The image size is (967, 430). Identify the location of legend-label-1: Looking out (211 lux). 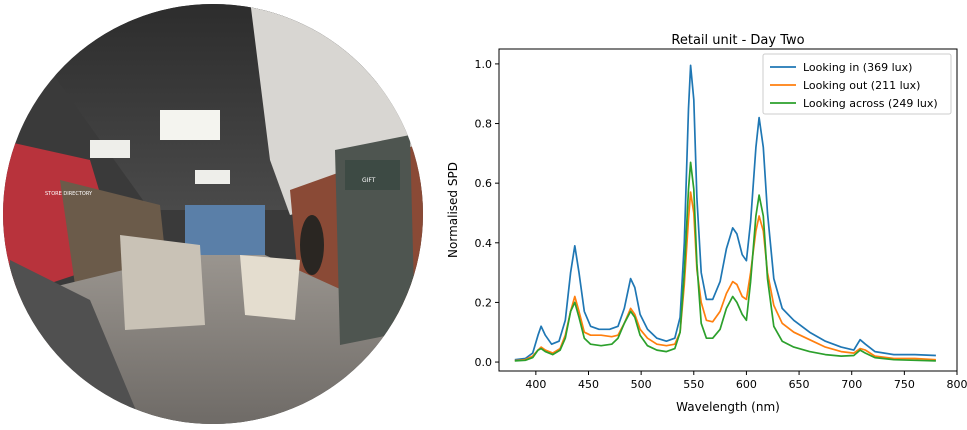
(861, 85).